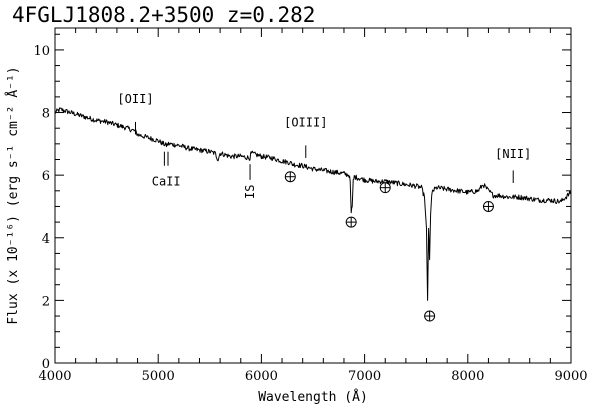 This screenshot has height=413, width=598. Describe the element at coordinates (313, 397) in the screenshot. I see `x-axis-label: Wavelength (Å)` at that location.